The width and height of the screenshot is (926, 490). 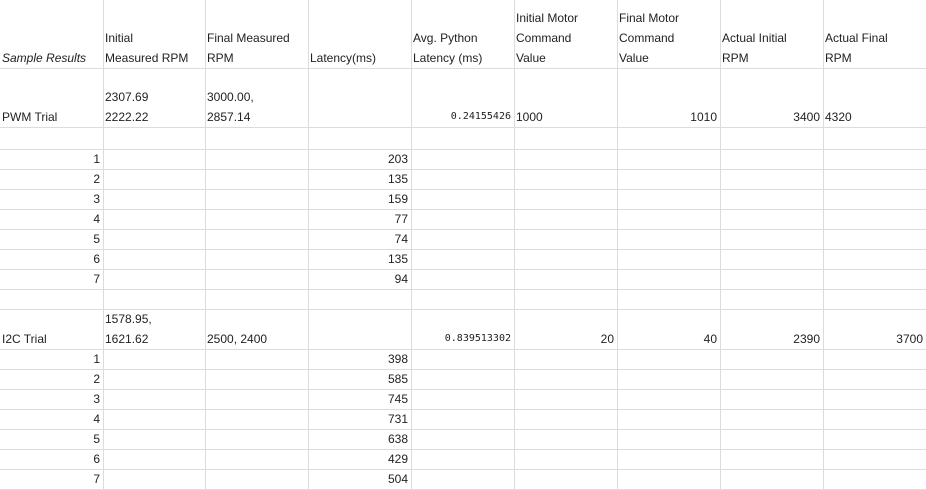 I want to click on header-actual-final-rpm: Actual Final RPM, so click(x=856, y=48).